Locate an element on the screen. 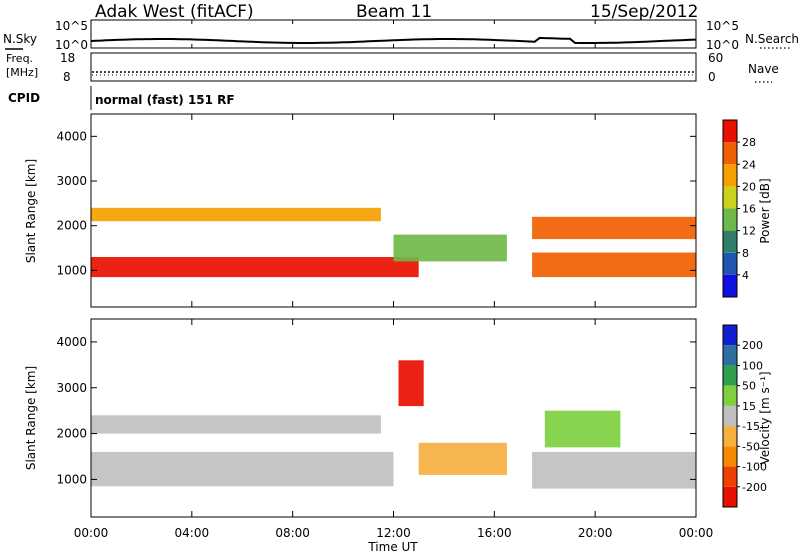  nave-label: Nave is located at coordinates (763, 69).